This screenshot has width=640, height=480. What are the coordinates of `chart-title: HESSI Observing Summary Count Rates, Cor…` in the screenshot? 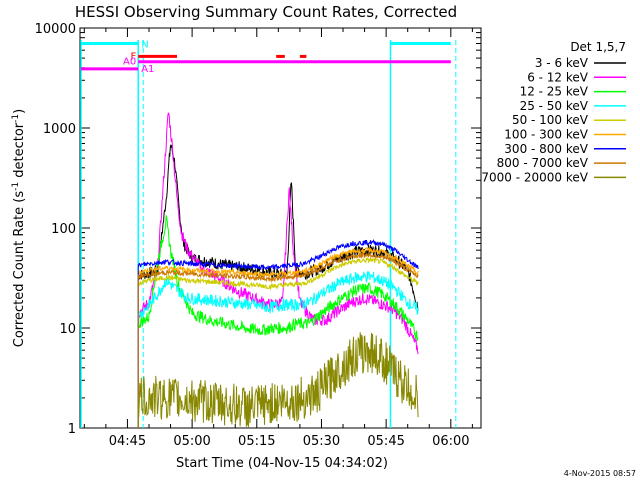 It's located at (266, 12).